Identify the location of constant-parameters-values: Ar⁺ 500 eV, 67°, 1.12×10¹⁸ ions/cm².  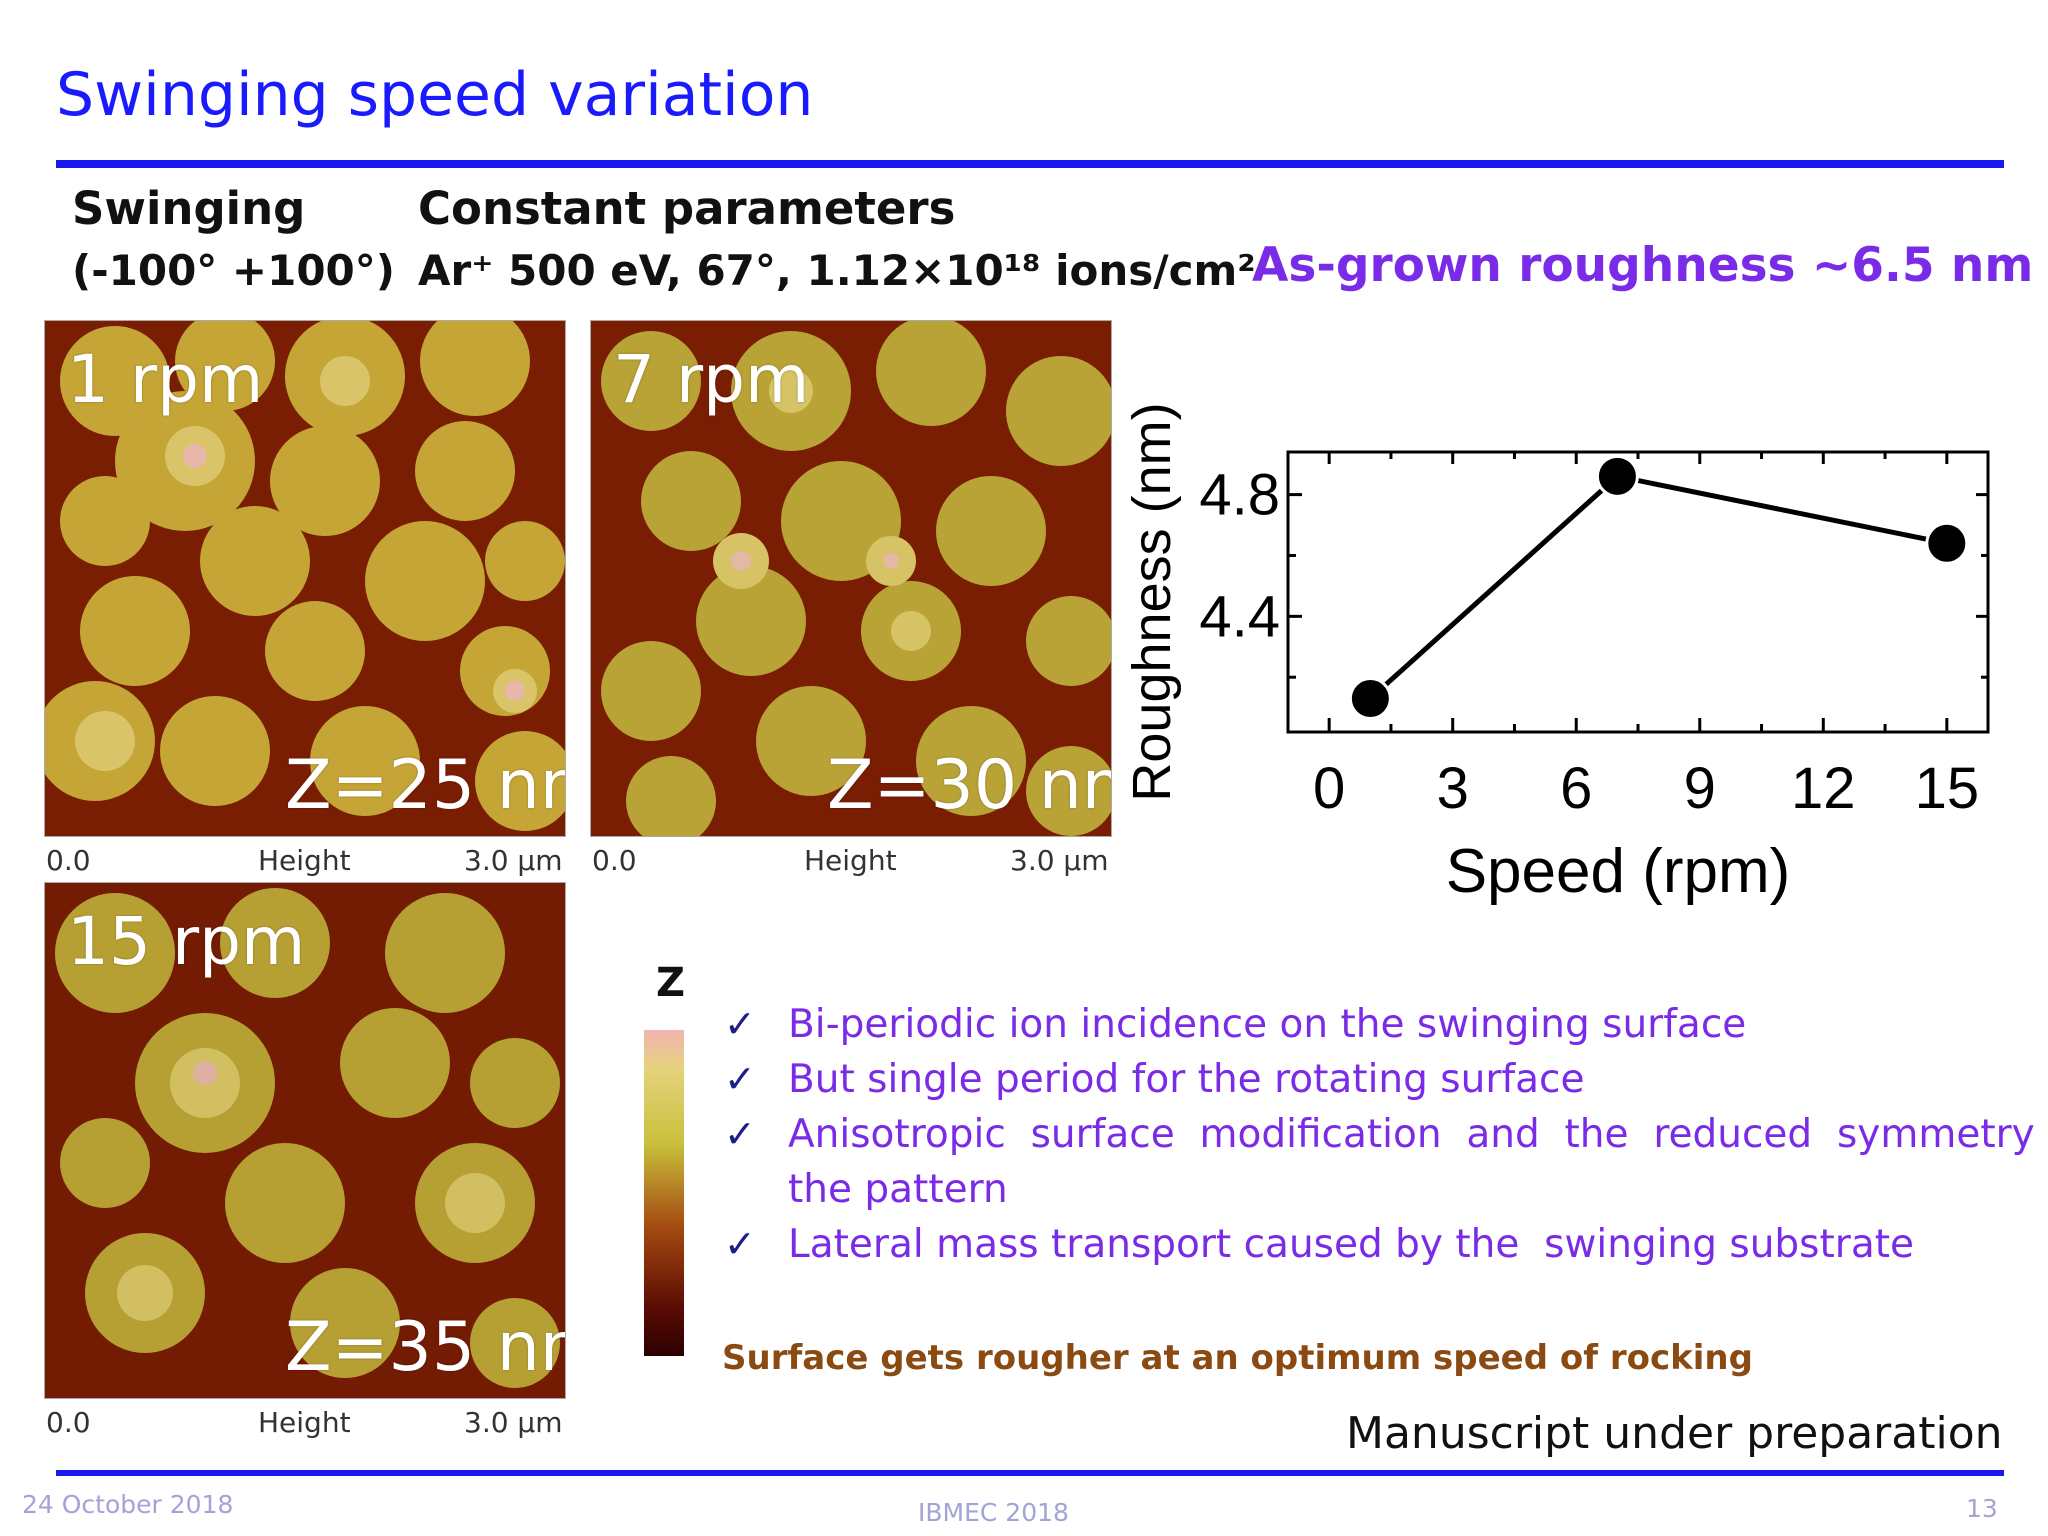
(837, 270).